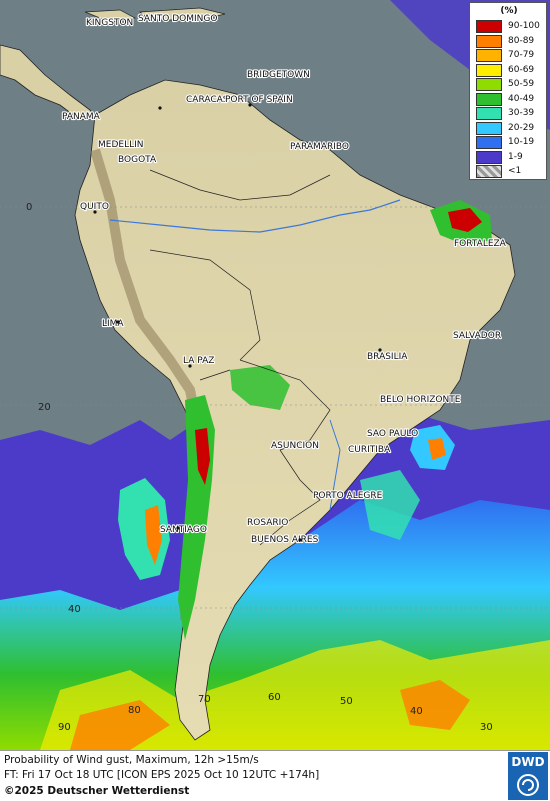  What do you see at coordinates (465, 220) in the screenshot?
I see `prob-fortaleza-core` at bounding box center [465, 220].